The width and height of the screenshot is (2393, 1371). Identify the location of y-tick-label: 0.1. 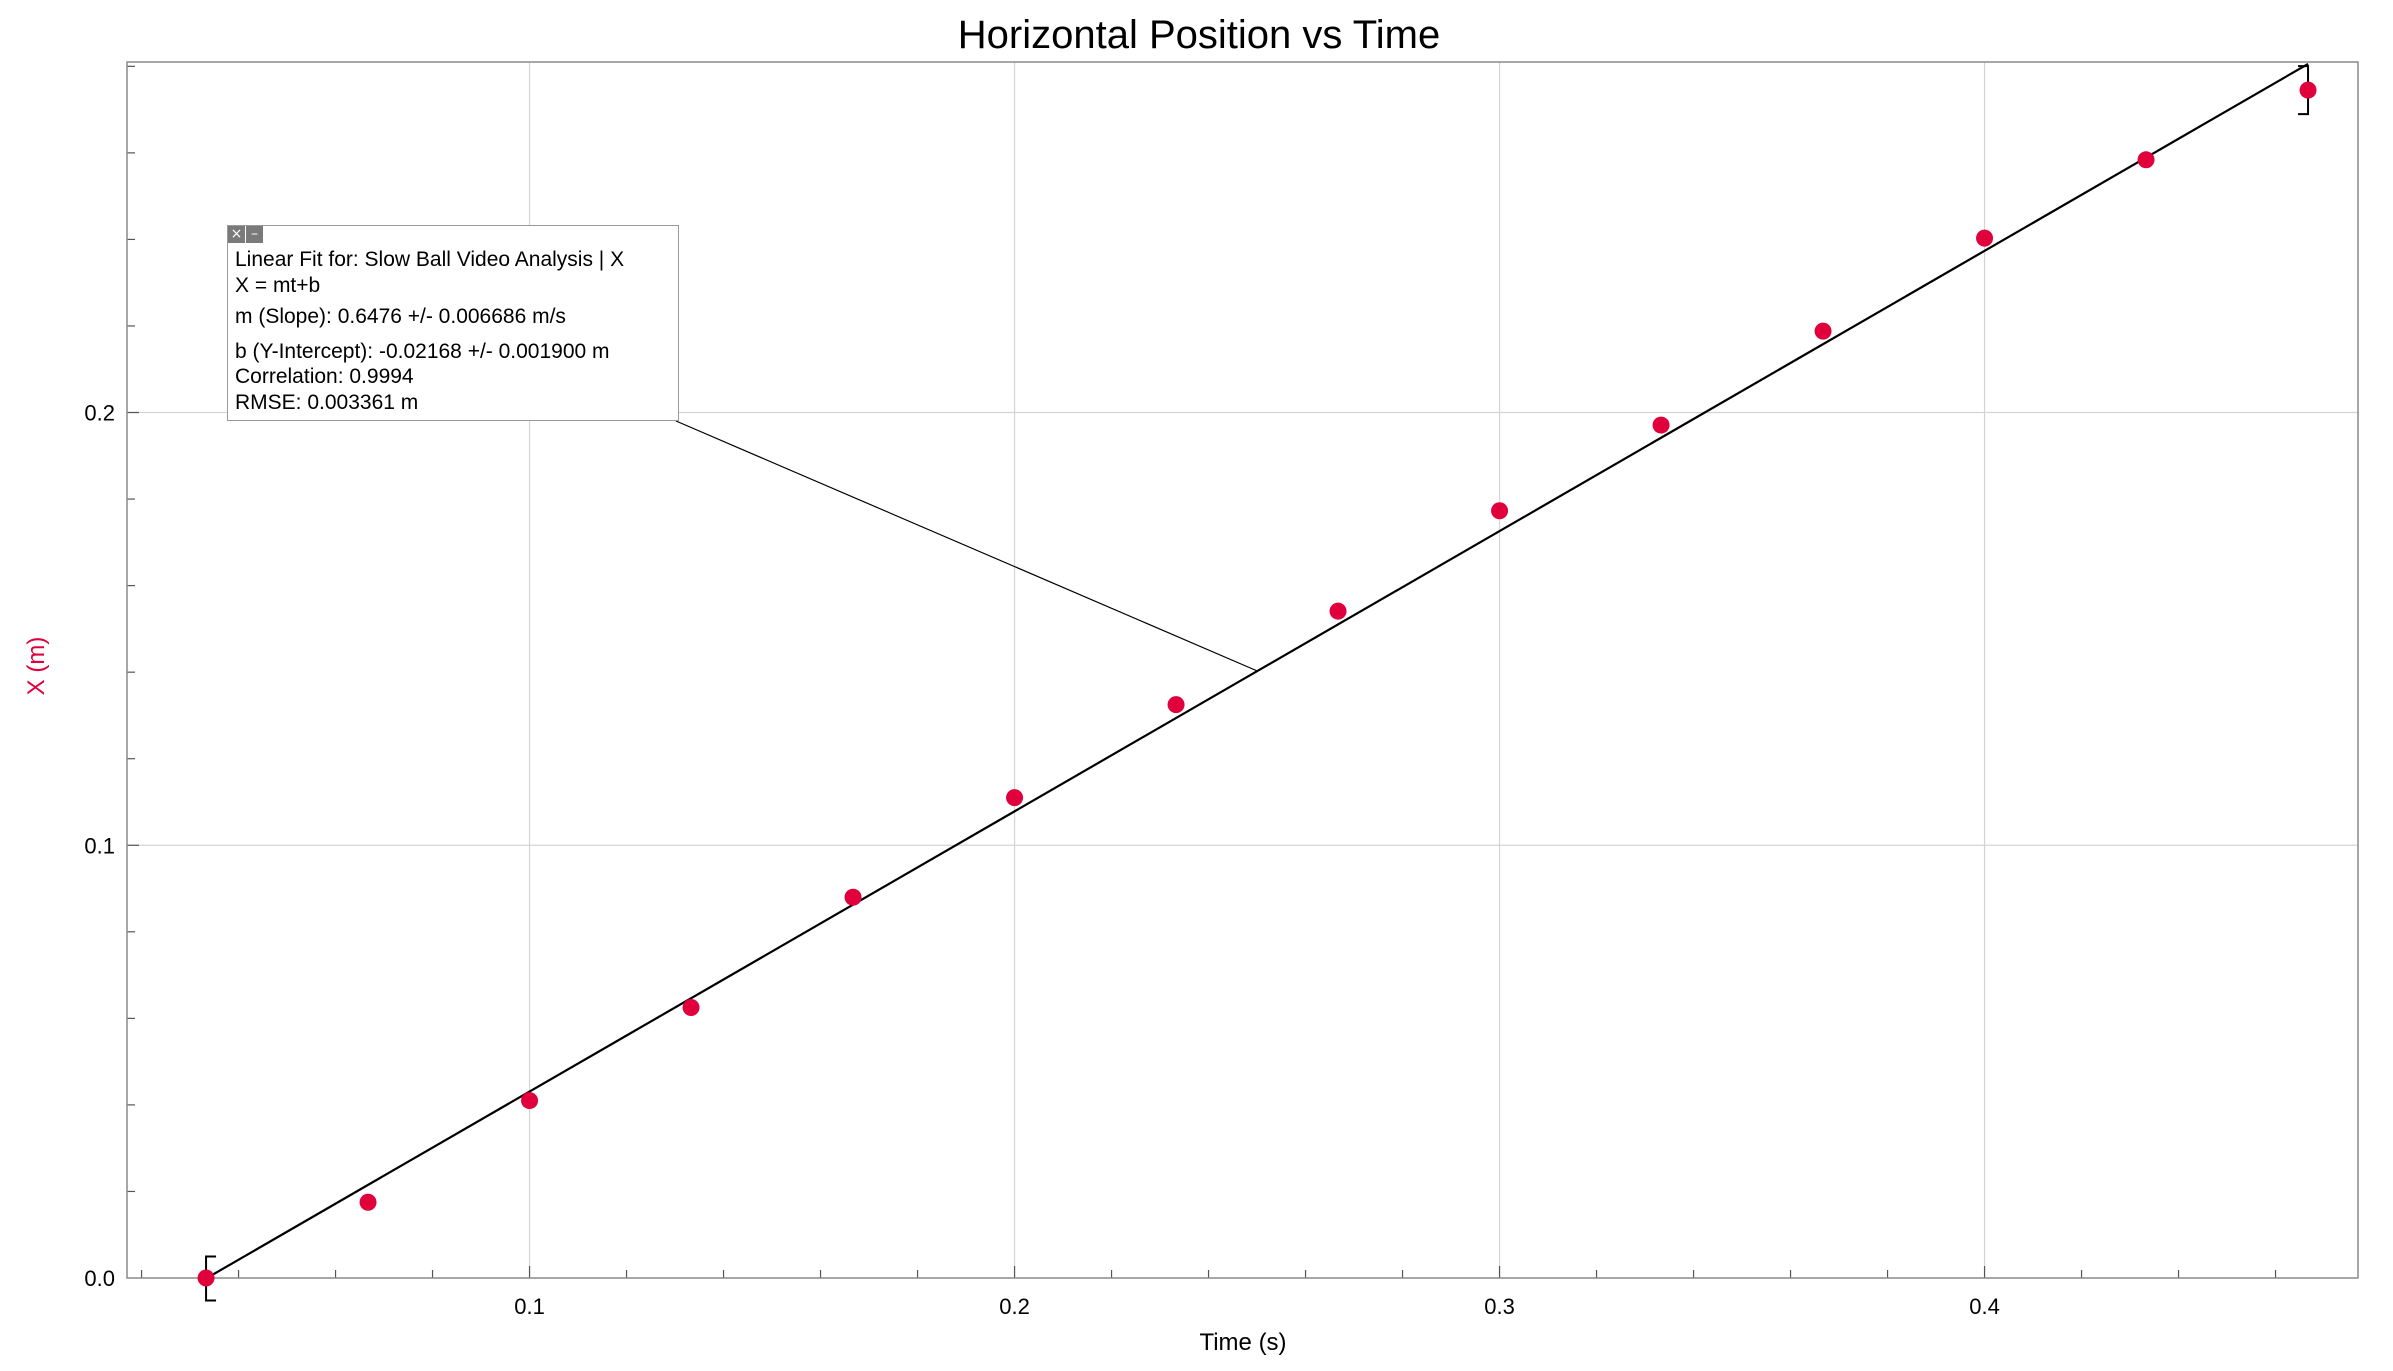
(99, 845).